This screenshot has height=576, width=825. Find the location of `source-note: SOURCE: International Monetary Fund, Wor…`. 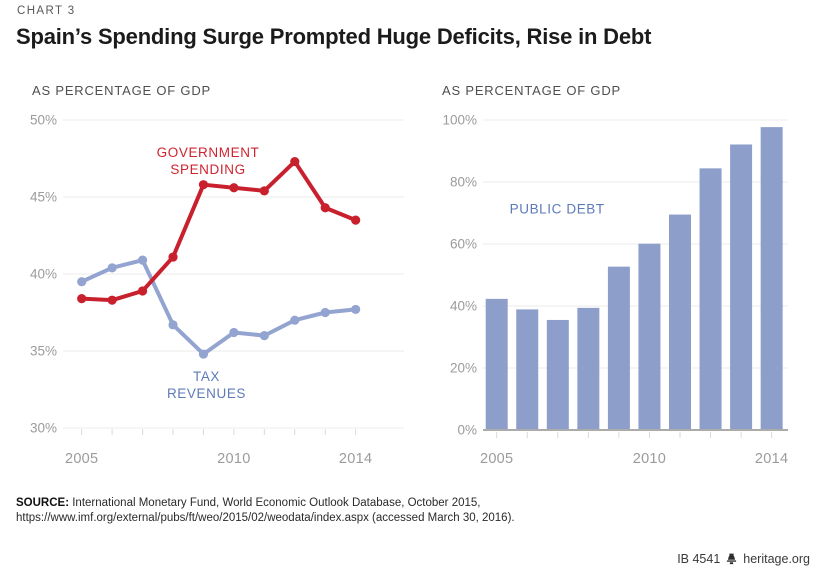

source-note: SOURCE: International Monetary Fund, Wor… is located at coordinates (326, 511).